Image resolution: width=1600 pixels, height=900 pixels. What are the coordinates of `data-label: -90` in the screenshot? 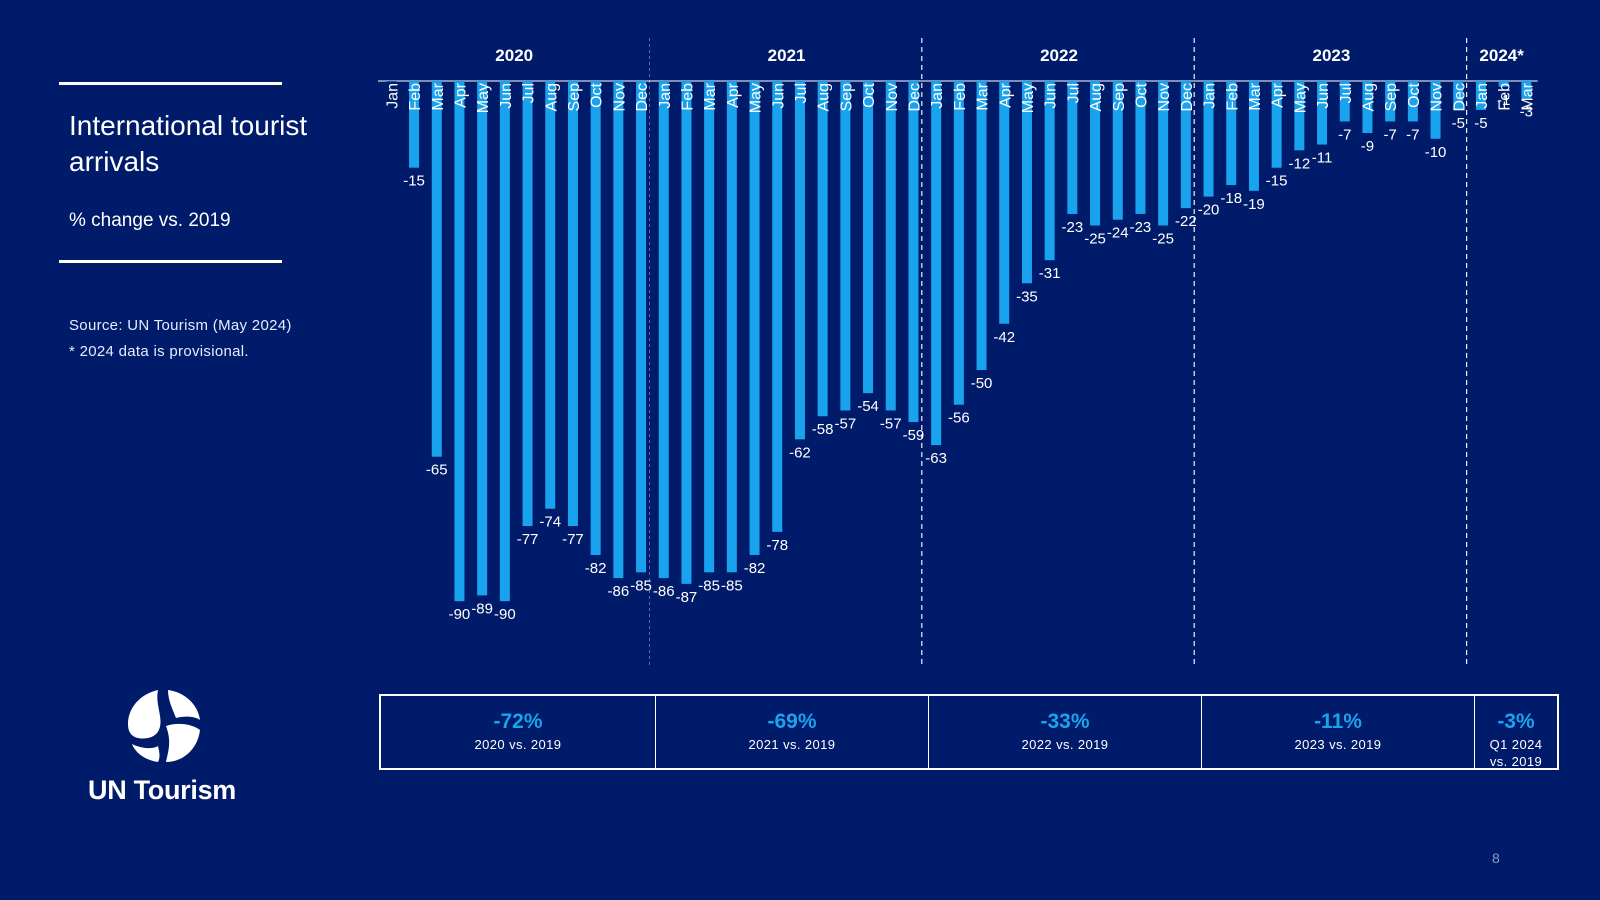 It's located at (460, 614).